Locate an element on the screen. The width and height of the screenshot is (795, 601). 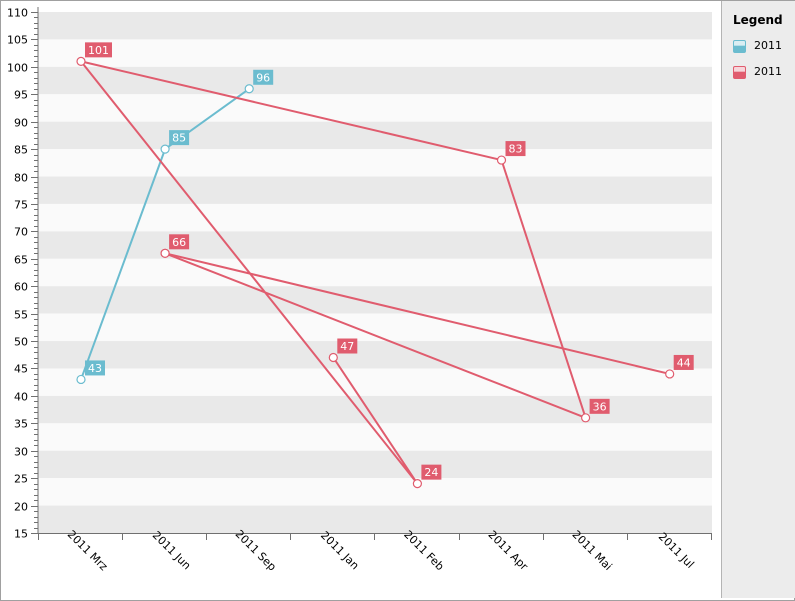
y-tick-label: 80 is located at coordinates (21, 178).